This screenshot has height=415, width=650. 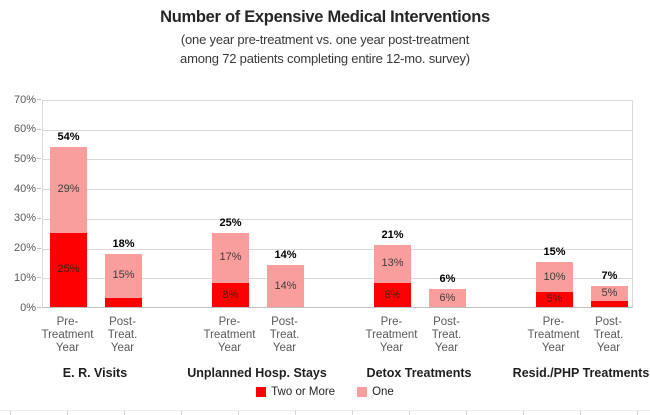 I want to click on y-axis-tick-label: 40%, so click(x=24, y=188).